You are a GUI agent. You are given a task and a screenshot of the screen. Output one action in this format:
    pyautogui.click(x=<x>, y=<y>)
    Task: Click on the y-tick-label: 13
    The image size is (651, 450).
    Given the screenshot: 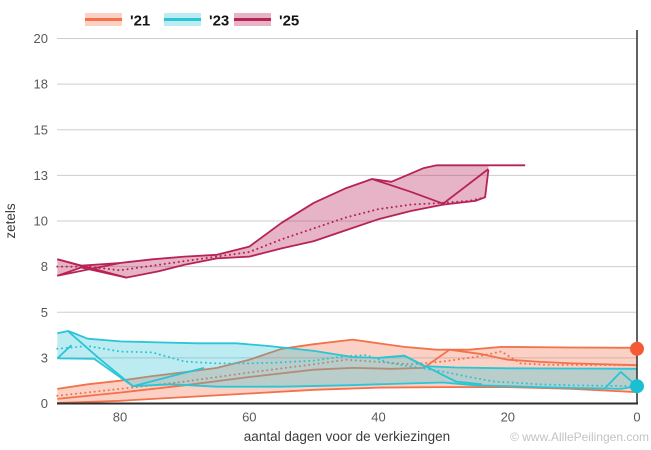 What is the action you would take?
    pyautogui.click(x=41, y=175)
    